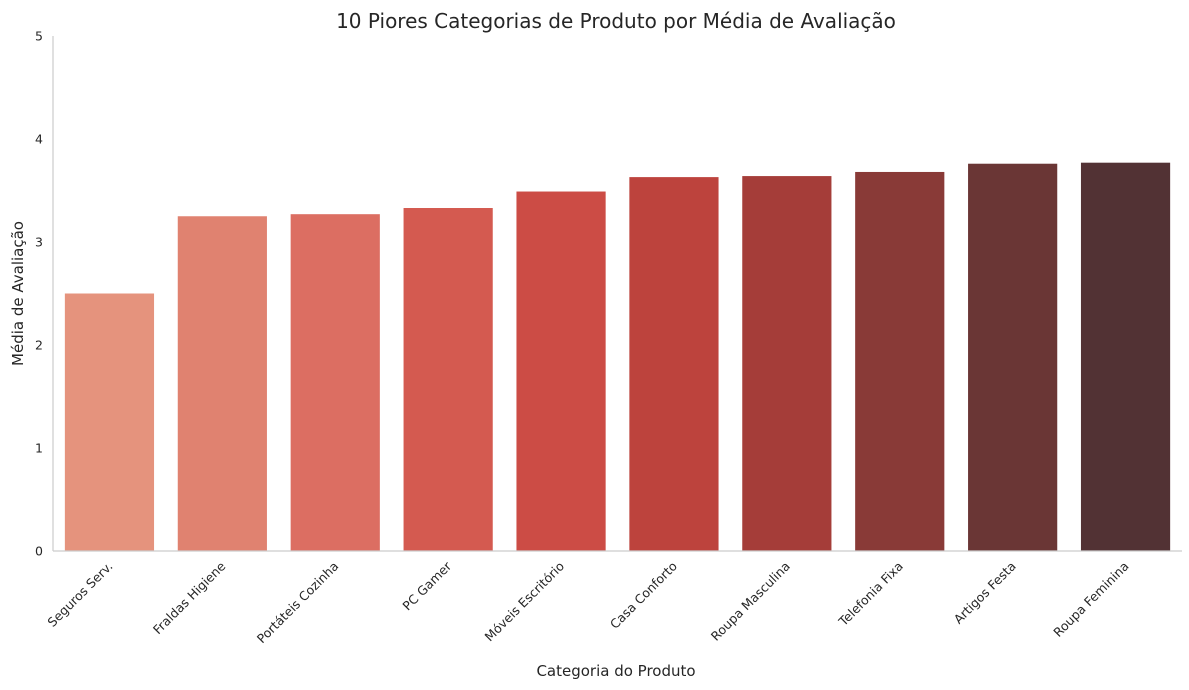 This screenshot has height=690, width=1189. I want to click on x-tick-label: Fraldas Higiene, so click(189, 597).